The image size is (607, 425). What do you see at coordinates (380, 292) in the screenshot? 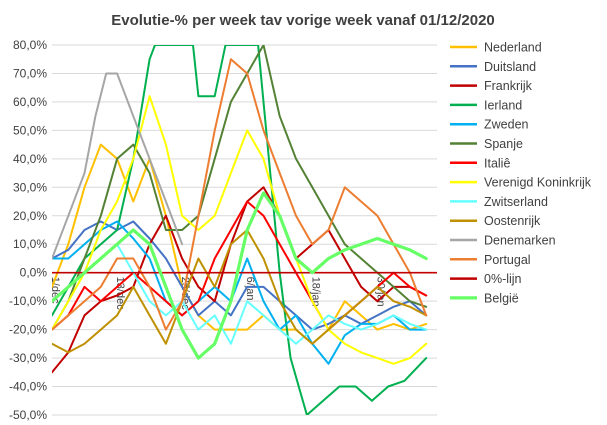
I see `x-tick-label: 30/jan` at bounding box center [380, 292].